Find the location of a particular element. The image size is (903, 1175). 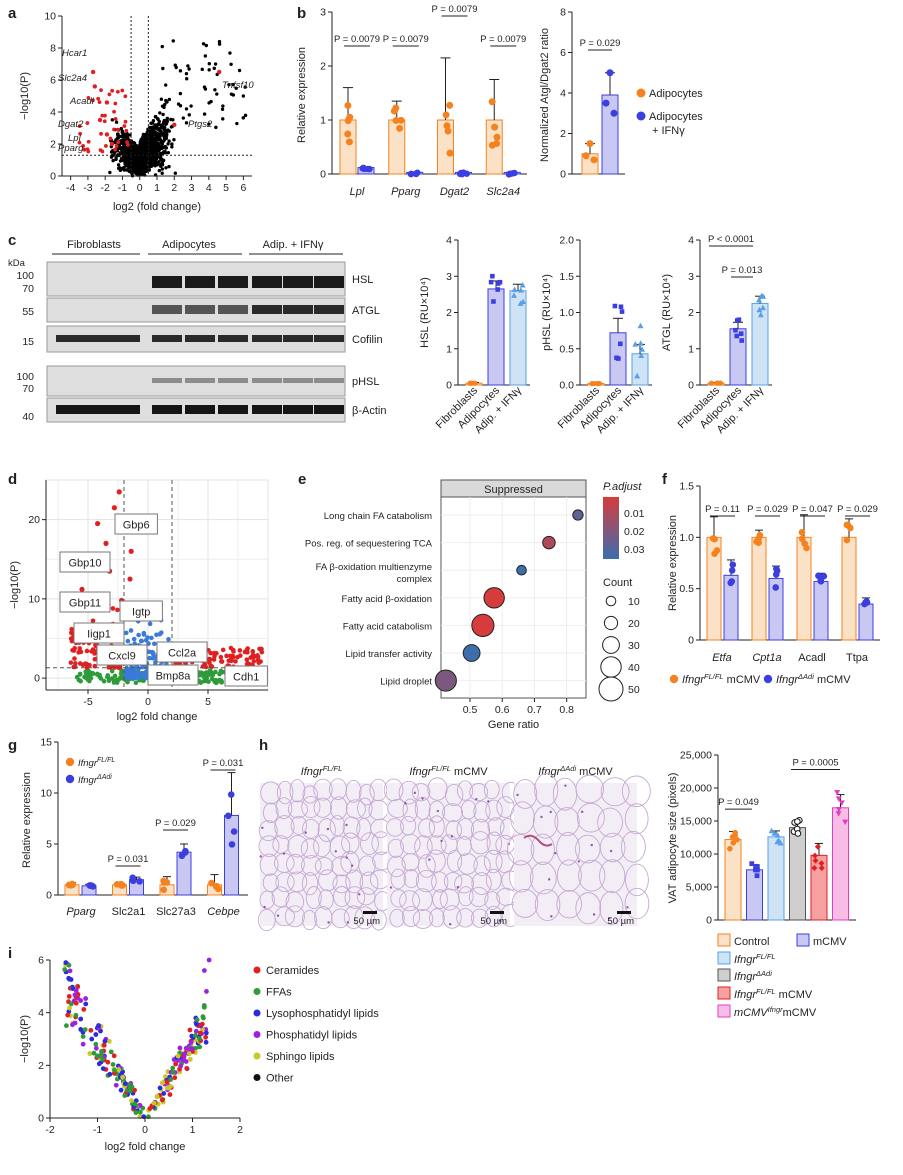

e-facet-title: Suppressed is located at coordinates (513, 490).